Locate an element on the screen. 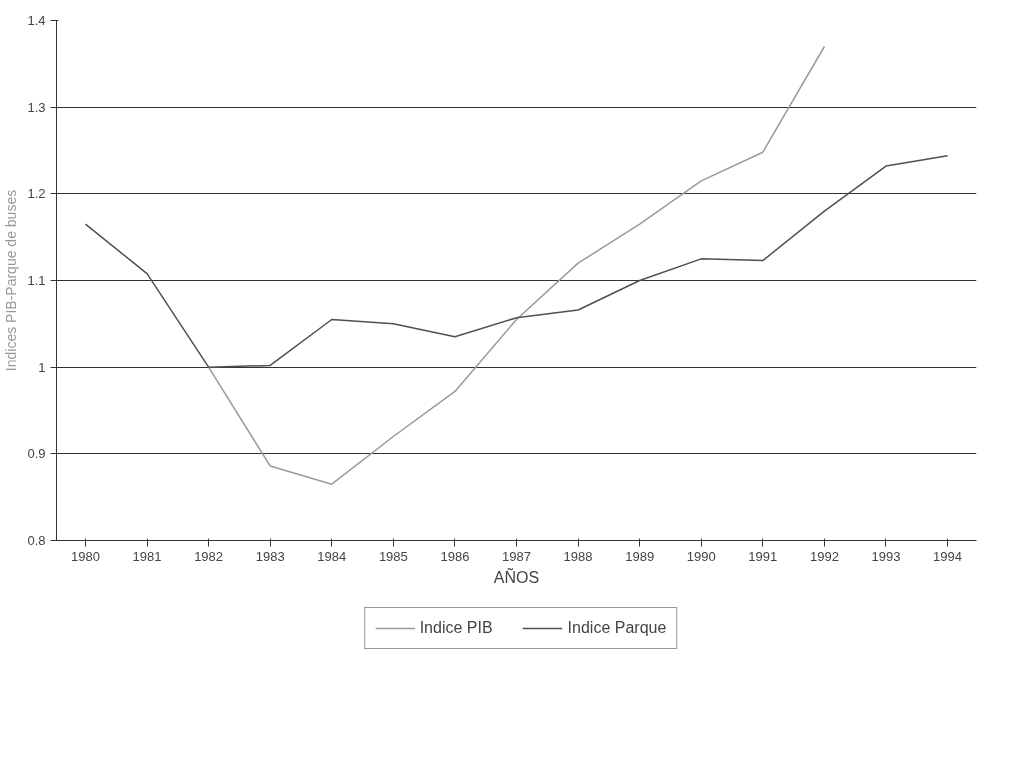 This screenshot has width=1019, height=778. y-tick-label: 1 is located at coordinates (42, 367).